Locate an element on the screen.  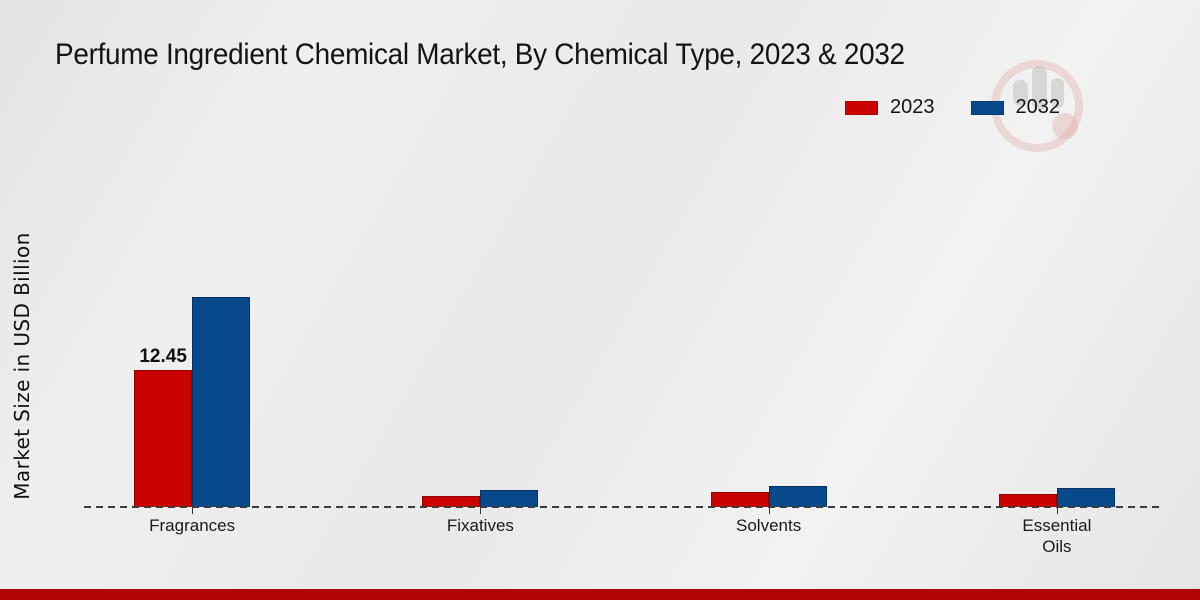
category-label: Fixatives is located at coordinates (480, 525).